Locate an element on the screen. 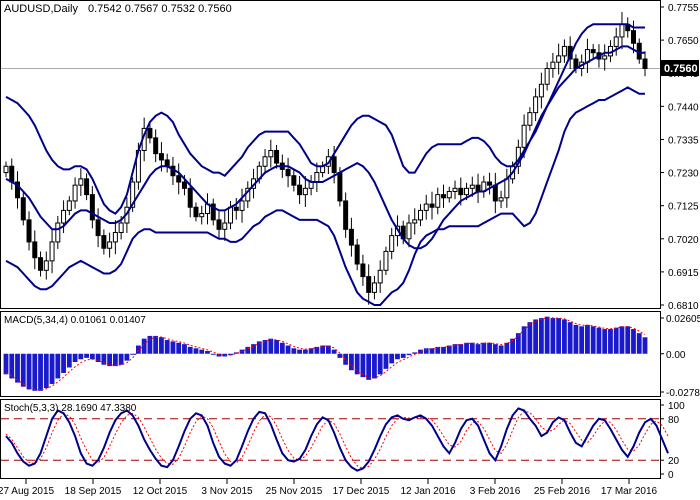  macd-signal-line is located at coordinates (325, 354).